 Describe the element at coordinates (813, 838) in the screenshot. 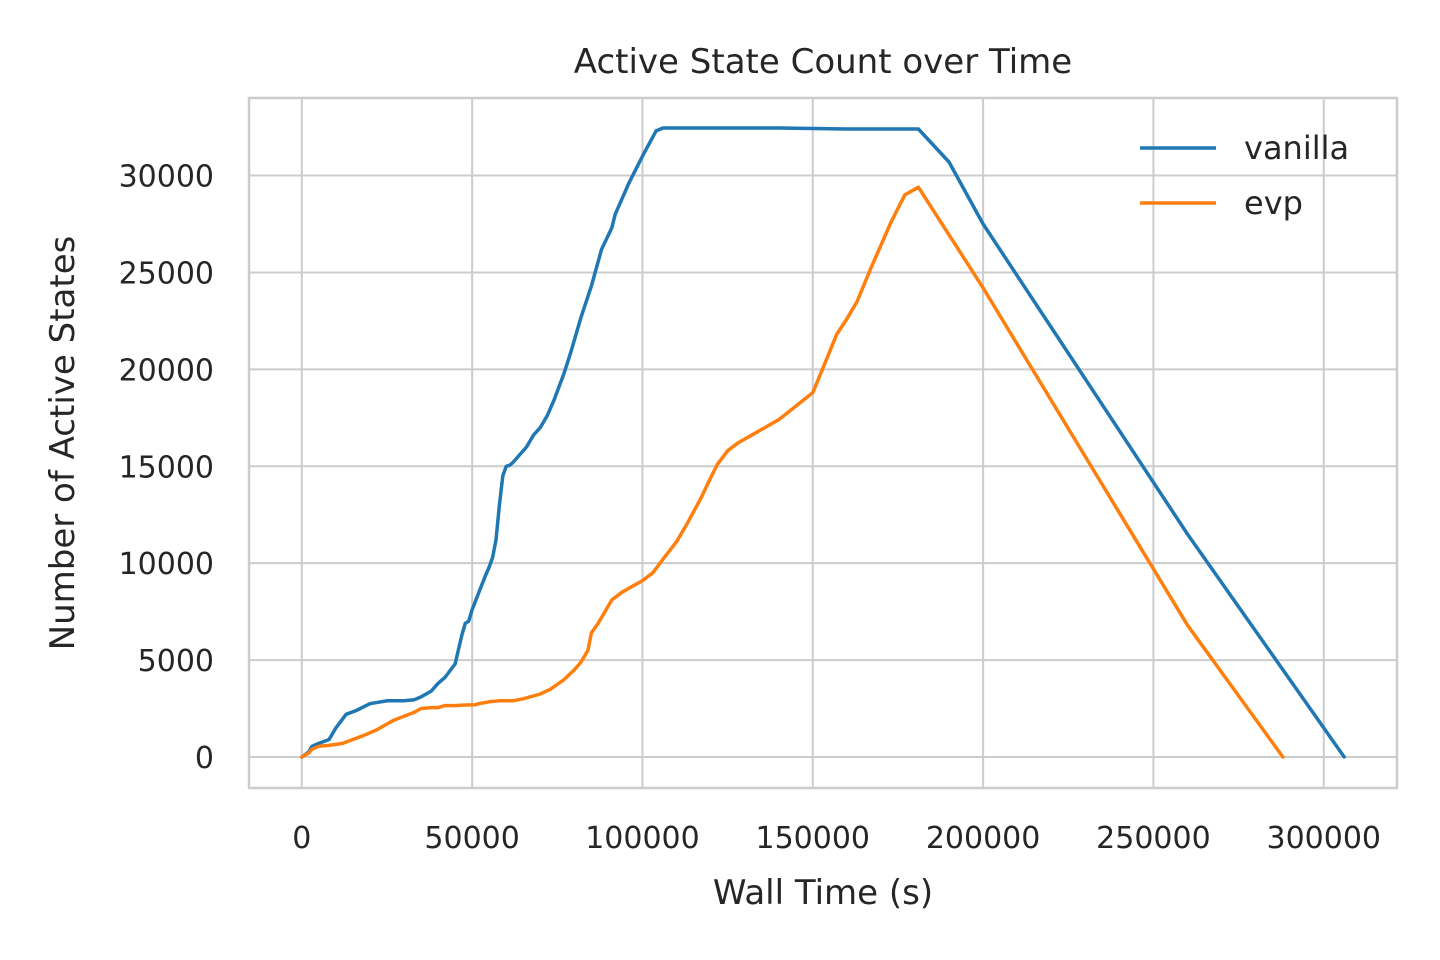

I see `x-tick-label: 150000` at that location.